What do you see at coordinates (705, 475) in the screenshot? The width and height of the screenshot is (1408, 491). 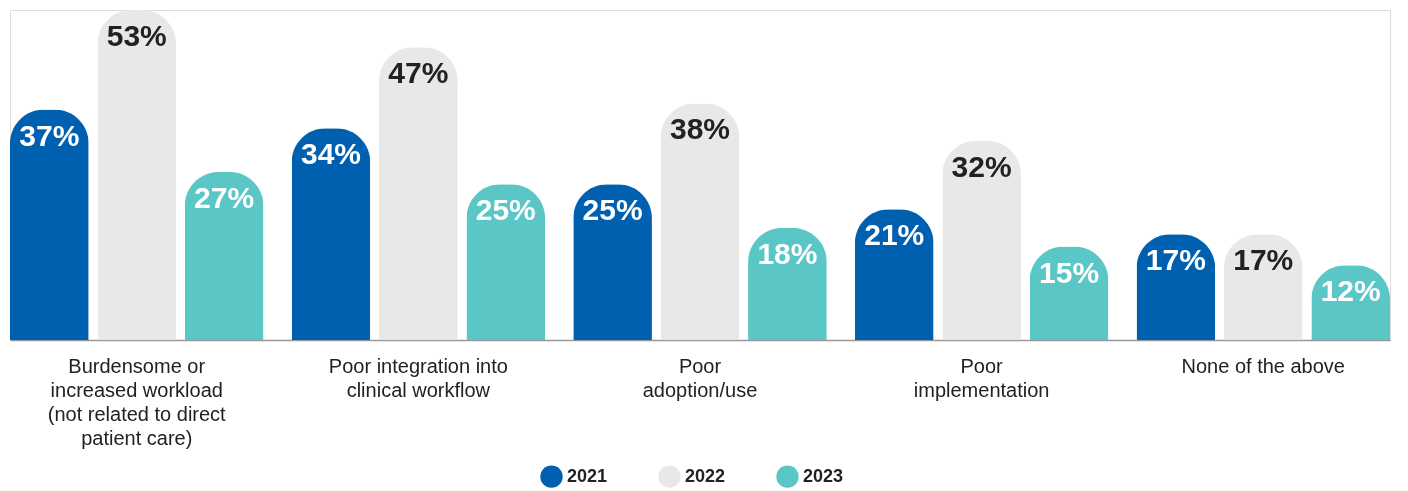 I see `legend-label: 2022` at bounding box center [705, 475].